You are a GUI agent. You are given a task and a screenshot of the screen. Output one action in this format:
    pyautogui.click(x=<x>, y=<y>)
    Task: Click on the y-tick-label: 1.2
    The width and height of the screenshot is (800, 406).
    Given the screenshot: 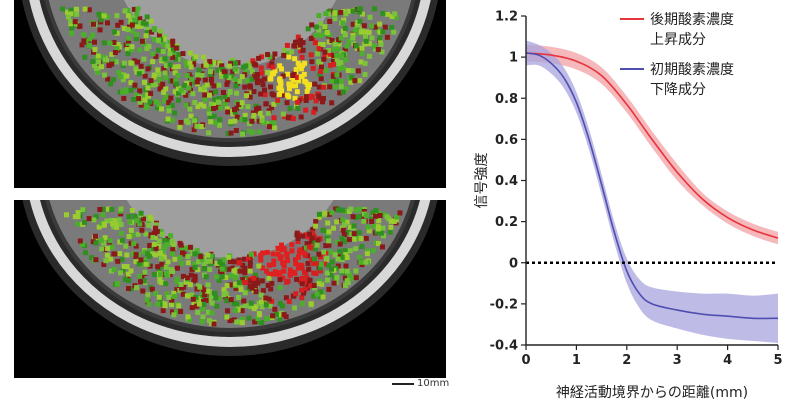 What is the action you would take?
    pyautogui.click(x=506, y=17)
    